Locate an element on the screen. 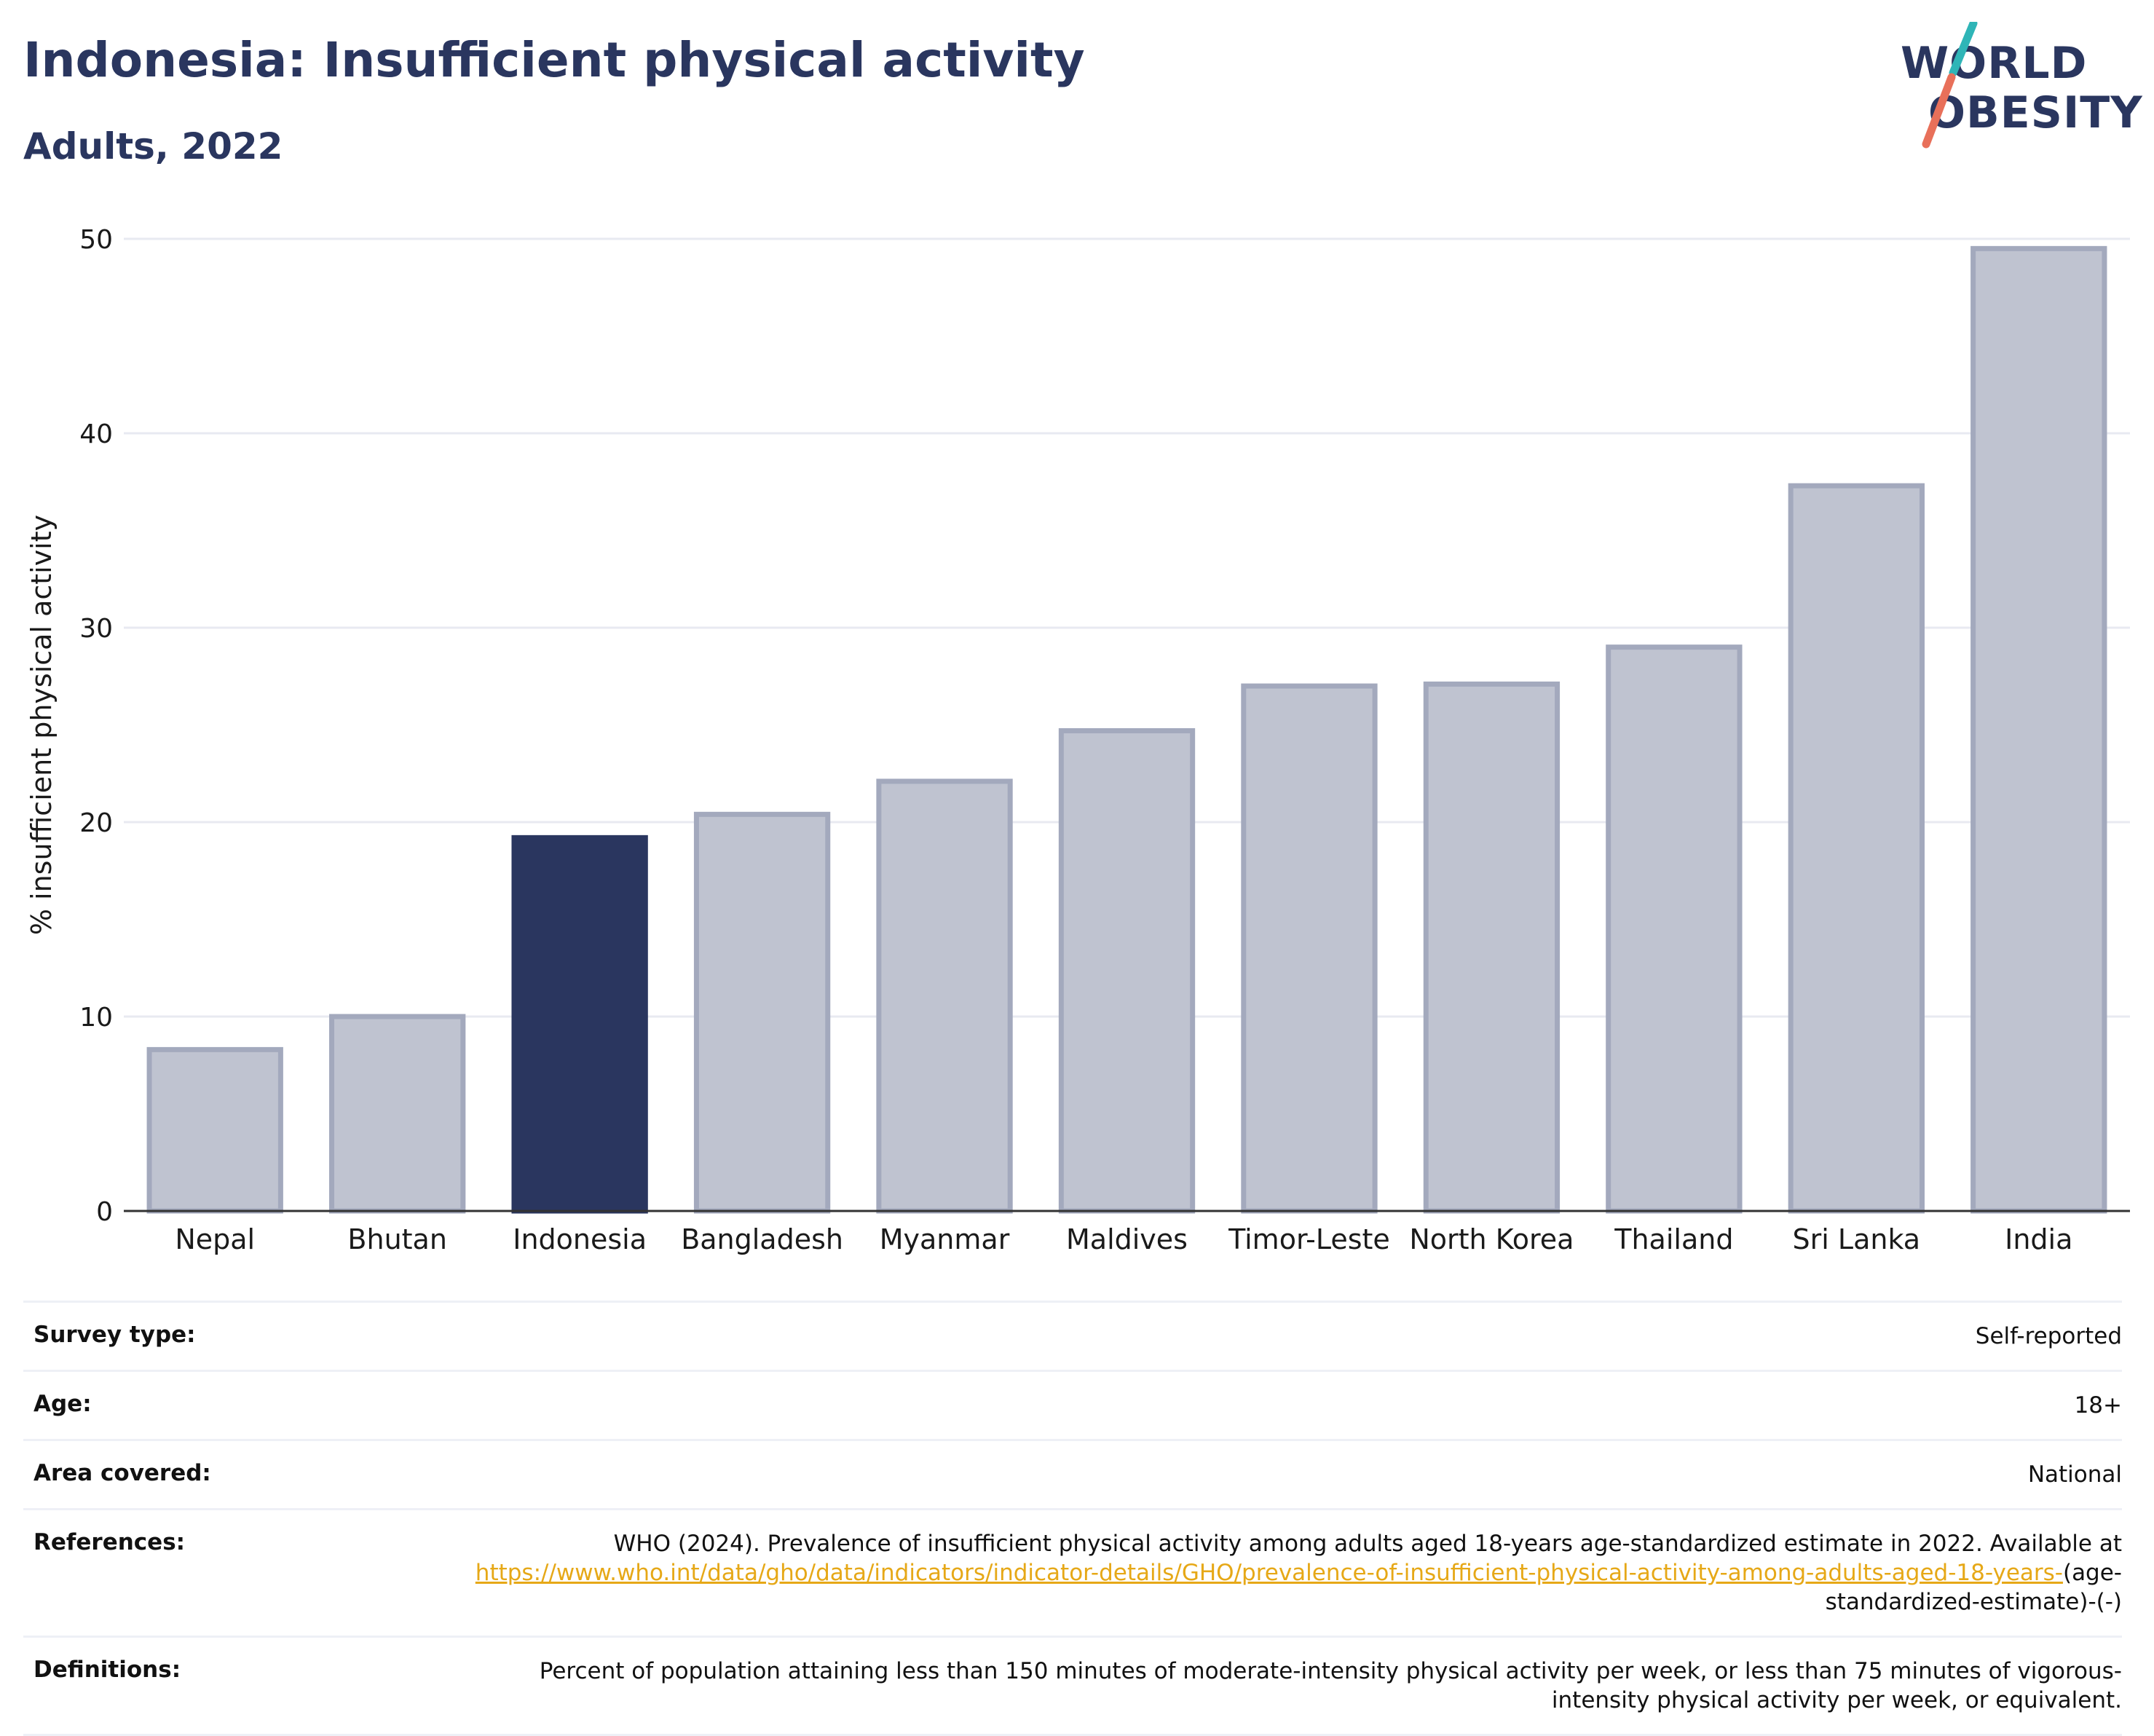  bar-indonesia is located at coordinates (579, 1024).